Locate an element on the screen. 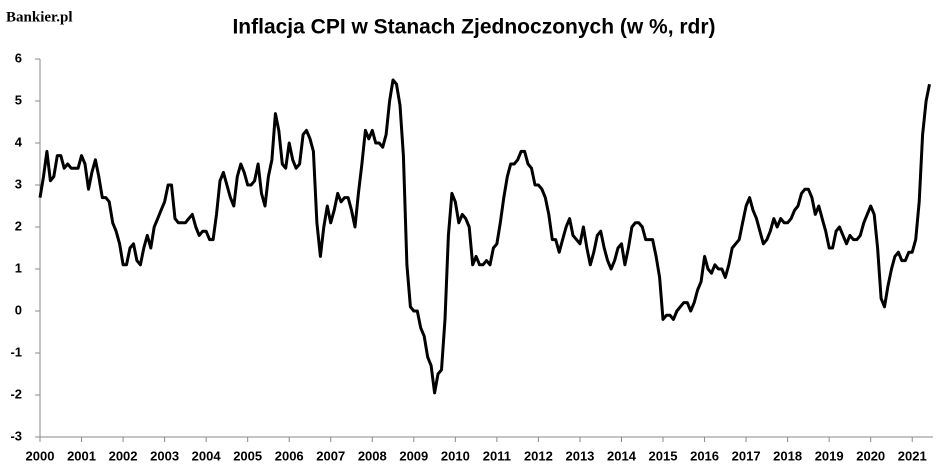 This screenshot has height=470, width=948. y-tick-label: 2 is located at coordinates (18, 225).